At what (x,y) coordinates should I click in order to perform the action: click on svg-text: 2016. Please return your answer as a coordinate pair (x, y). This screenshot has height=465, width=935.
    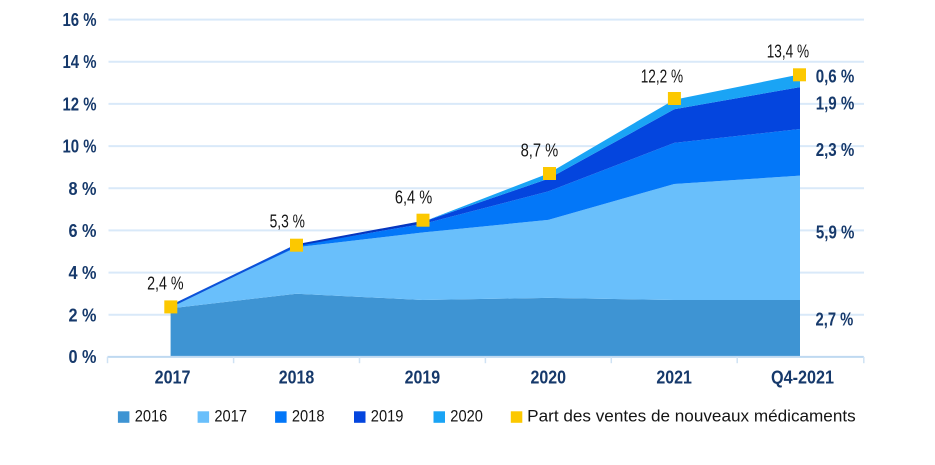
    Looking at the image, I should click on (151, 416).